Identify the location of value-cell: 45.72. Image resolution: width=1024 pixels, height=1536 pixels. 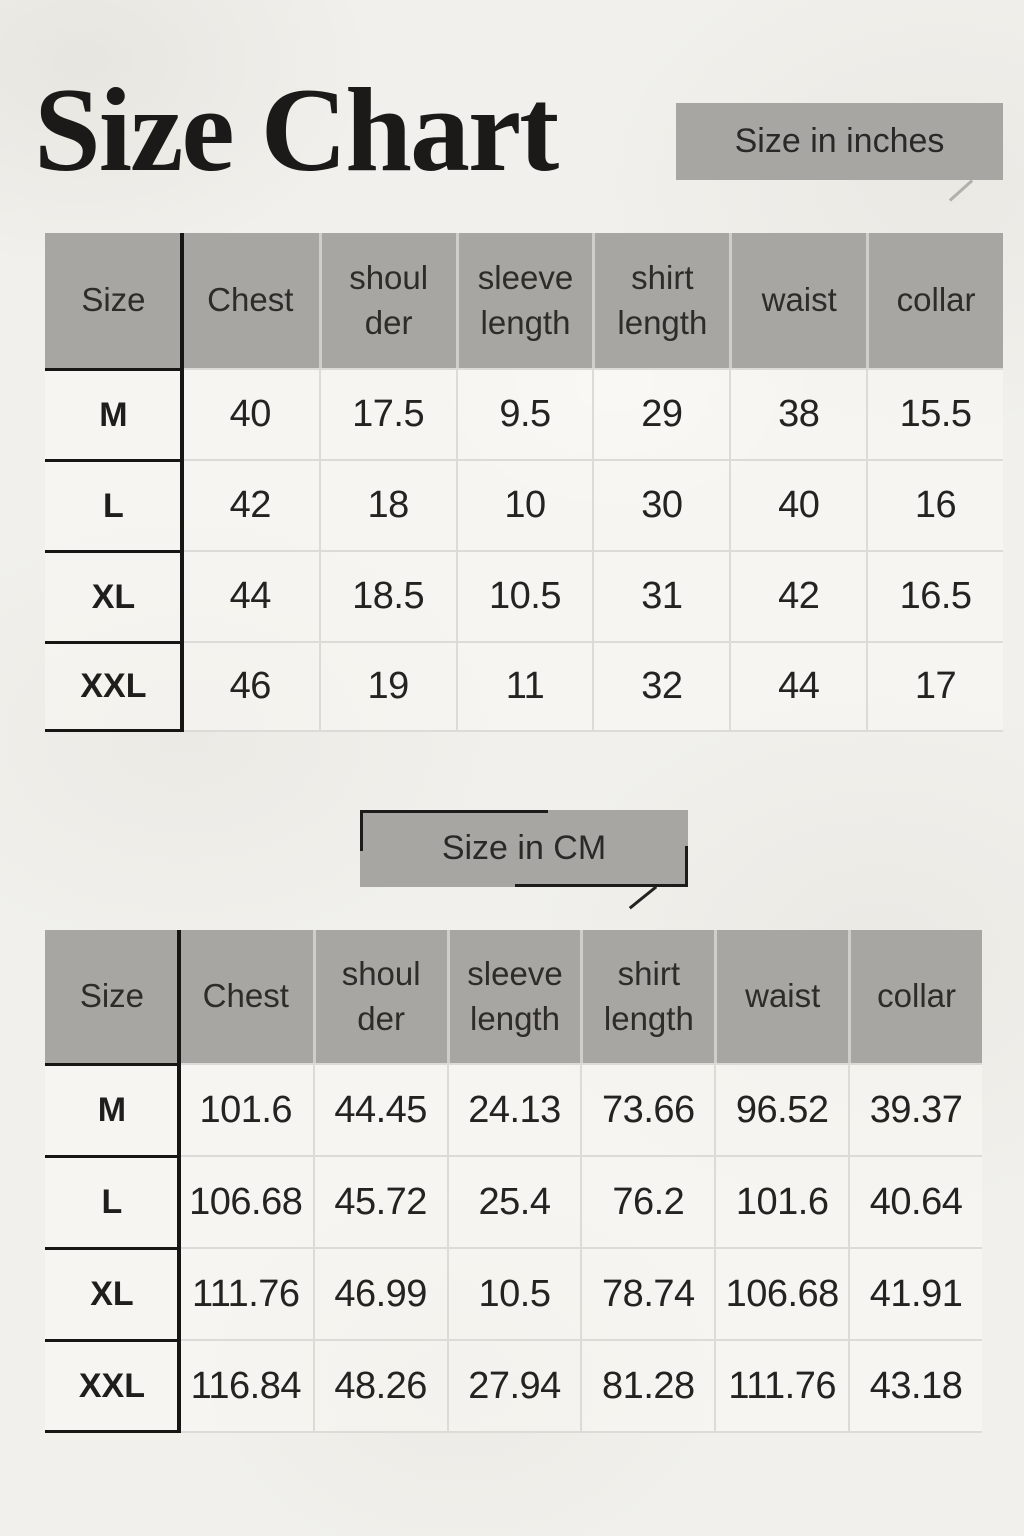
(379, 1201).